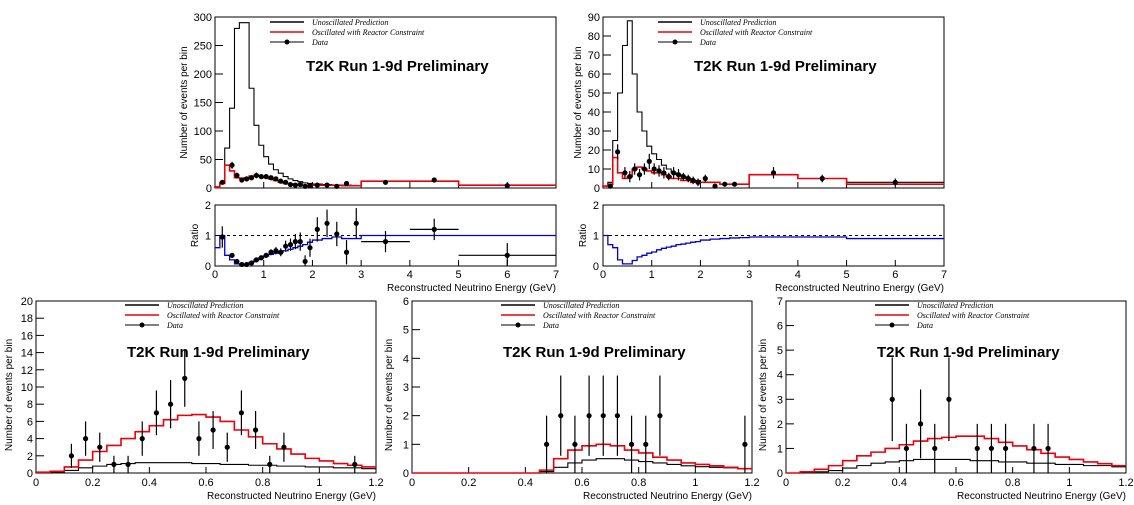 The height and width of the screenshot is (505, 1134). Describe the element at coordinates (968, 352) in the screenshot. I see `preliminary-label: T2K Run 1-9d Preliminary` at that location.